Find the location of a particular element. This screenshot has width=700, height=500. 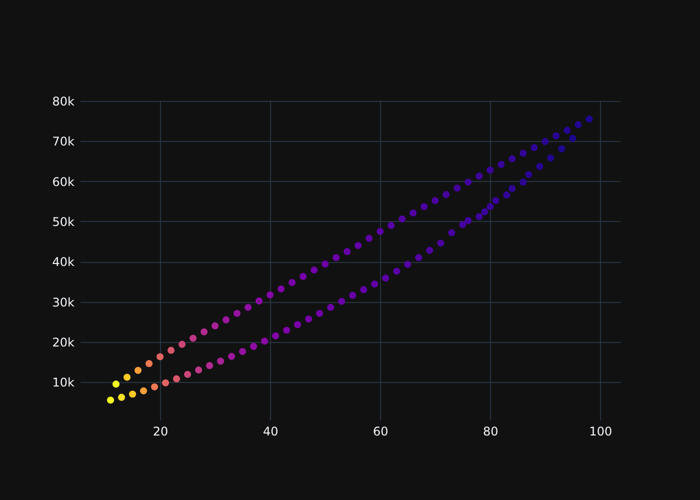

y-tick-label: 80k is located at coordinates (63, 101).